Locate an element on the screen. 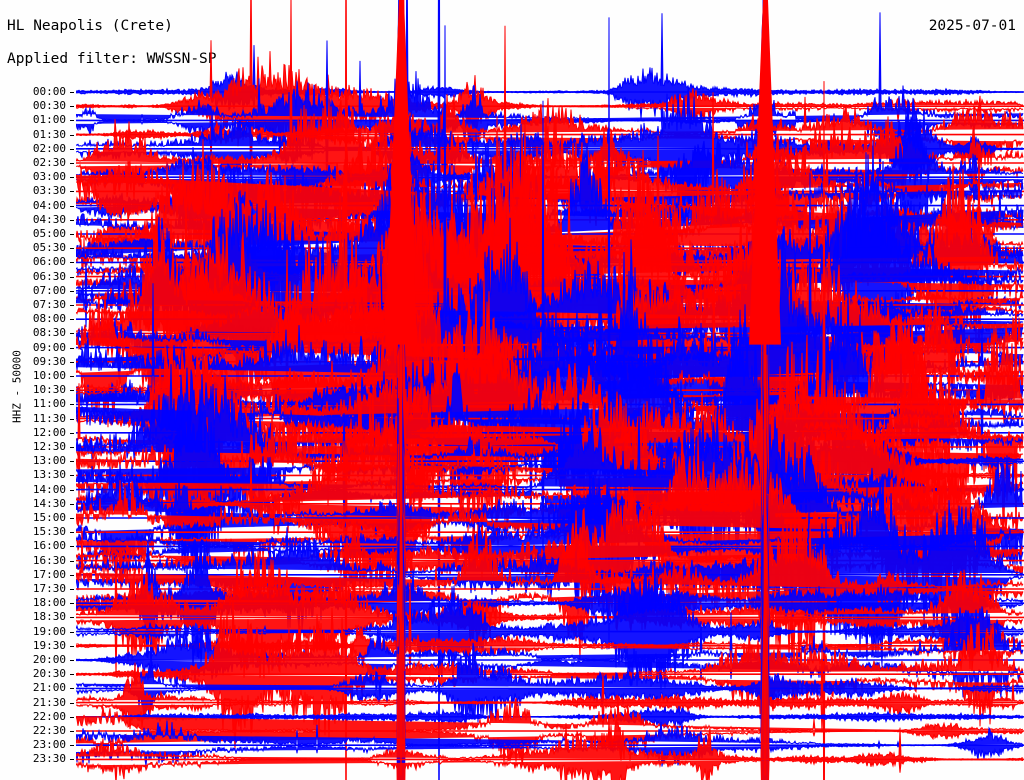  time-axis-label: 22:00 is located at coordinates (49, 716).